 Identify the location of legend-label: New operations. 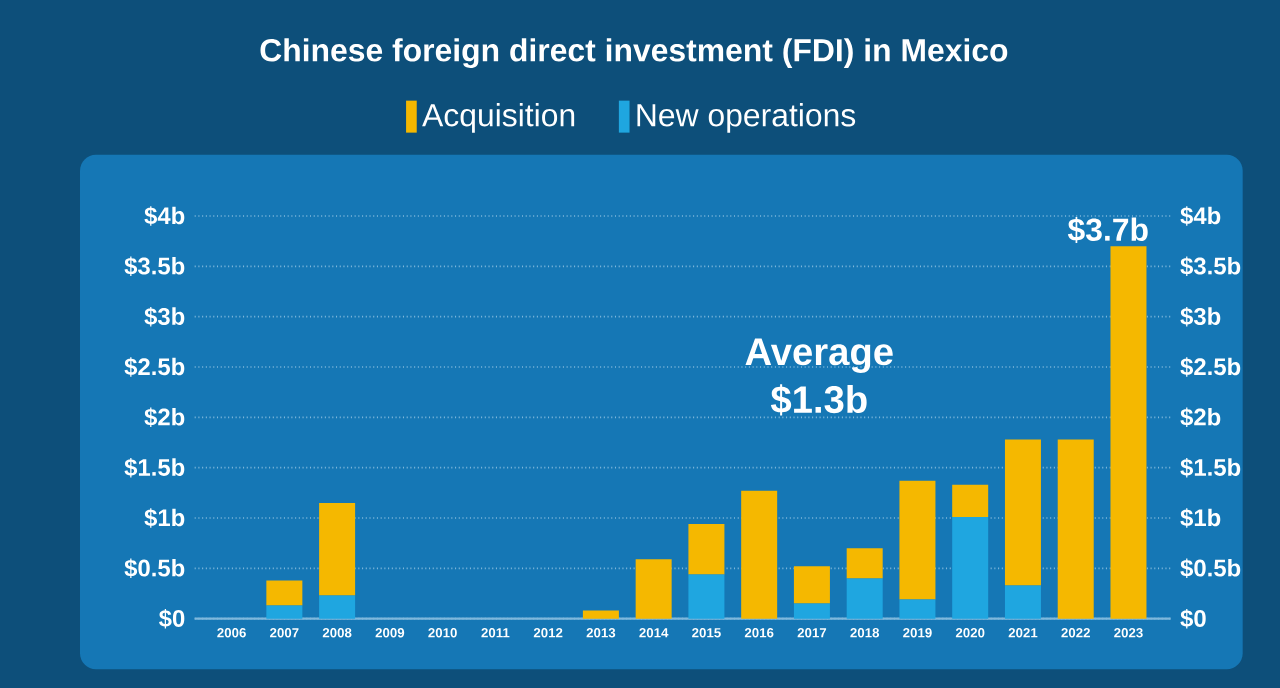
(746, 118).